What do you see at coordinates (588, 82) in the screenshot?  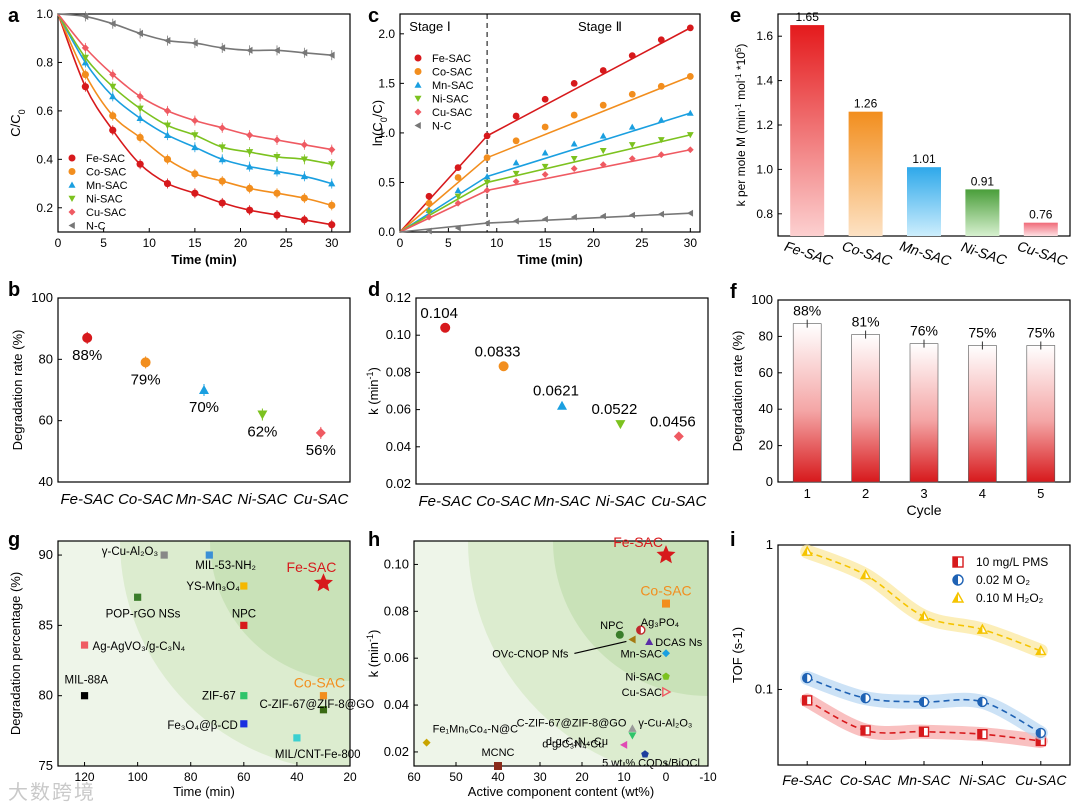 I see `fit-line-stage2-fe` at bounding box center [588, 82].